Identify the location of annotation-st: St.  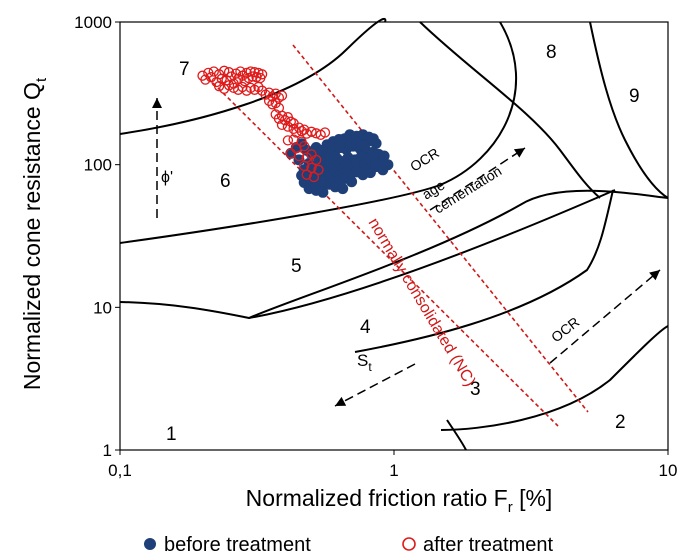
(364, 362).